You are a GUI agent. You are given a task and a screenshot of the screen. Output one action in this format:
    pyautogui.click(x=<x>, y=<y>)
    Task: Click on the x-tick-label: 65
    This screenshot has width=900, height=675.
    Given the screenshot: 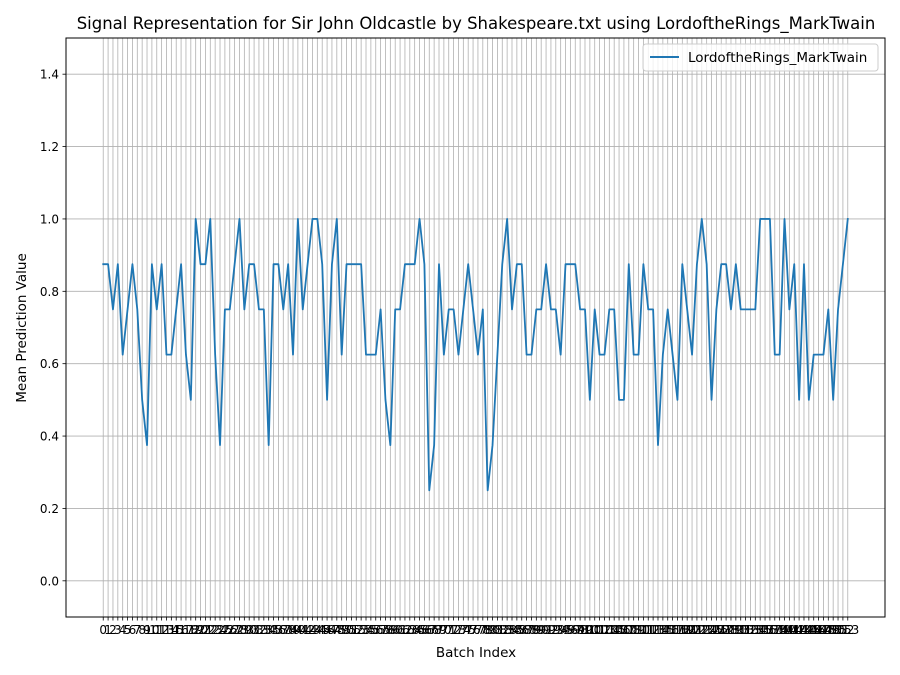 What is the action you would take?
    pyautogui.click(x=419, y=630)
    